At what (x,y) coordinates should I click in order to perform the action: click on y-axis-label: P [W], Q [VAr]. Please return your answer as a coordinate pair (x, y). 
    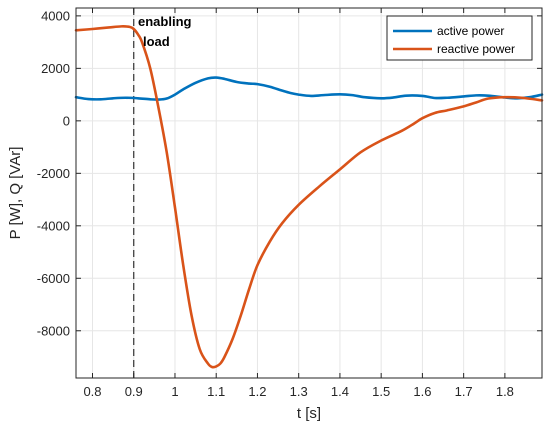
    Looking at the image, I should click on (15, 193).